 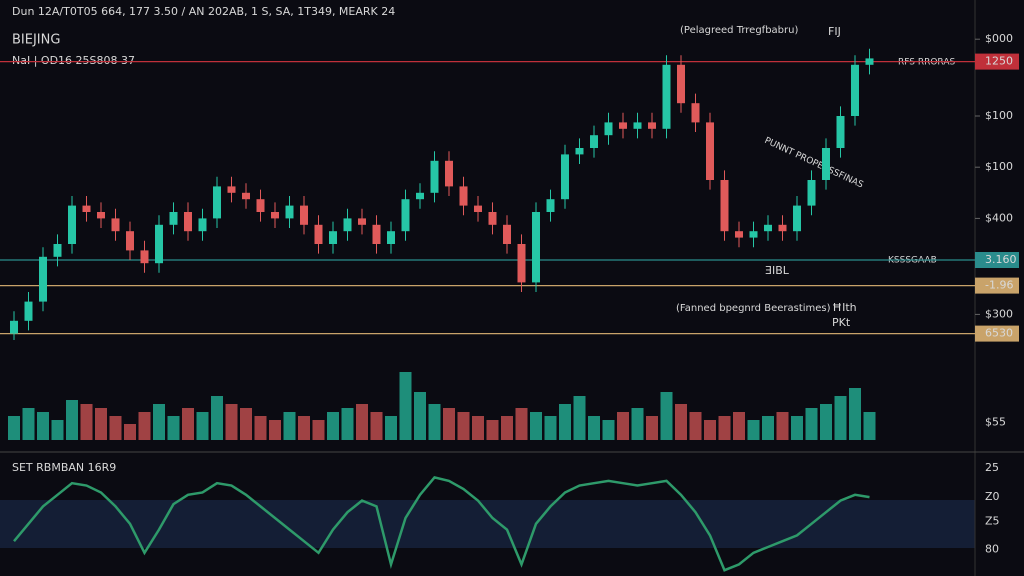 I want to click on y-tick-label: $400, so click(x=999, y=217).